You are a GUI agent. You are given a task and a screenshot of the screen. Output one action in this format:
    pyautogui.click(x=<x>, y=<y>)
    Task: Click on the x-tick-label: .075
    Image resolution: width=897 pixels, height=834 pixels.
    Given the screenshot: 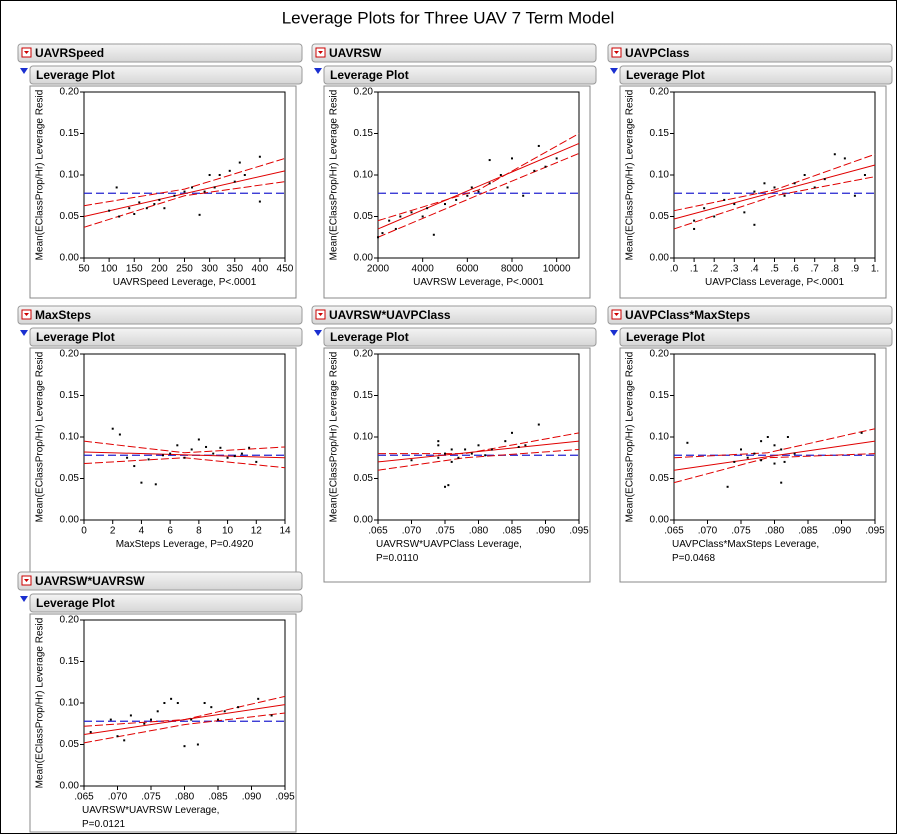 What is the action you would take?
    pyautogui.click(x=445, y=531)
    